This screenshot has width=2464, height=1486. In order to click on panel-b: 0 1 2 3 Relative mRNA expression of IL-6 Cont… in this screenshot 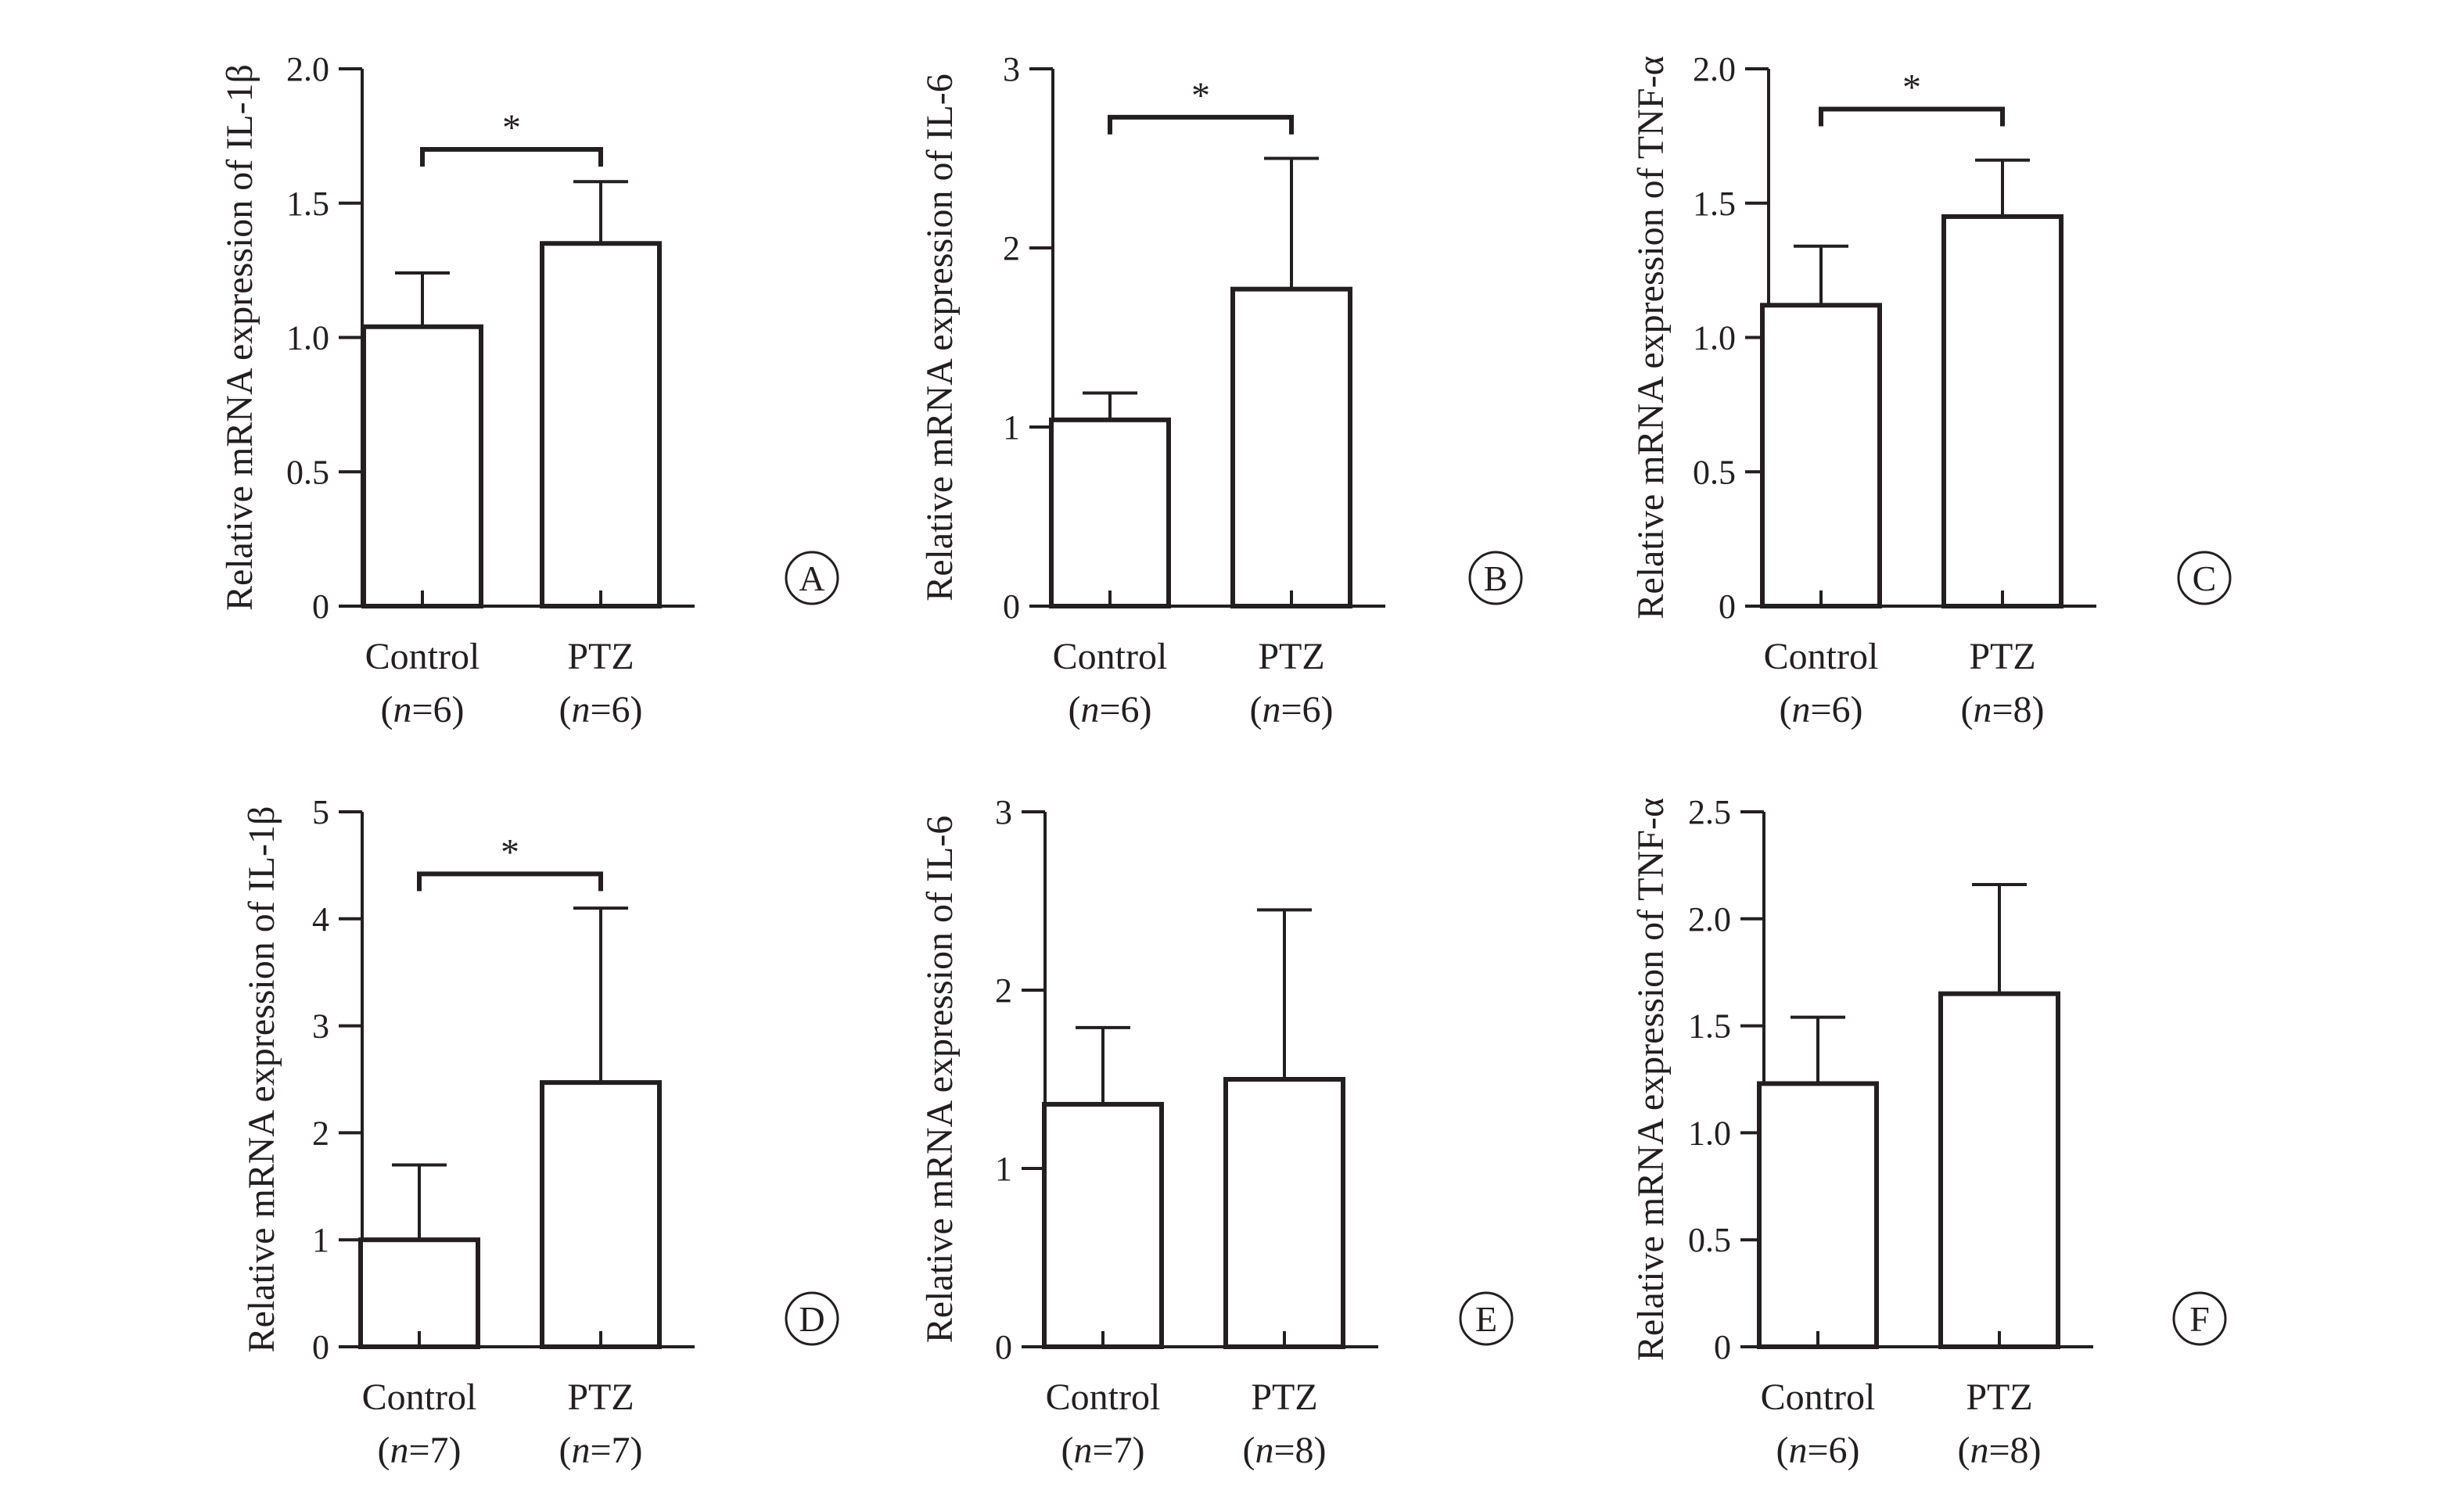, I will do `click(1221, 390)`.